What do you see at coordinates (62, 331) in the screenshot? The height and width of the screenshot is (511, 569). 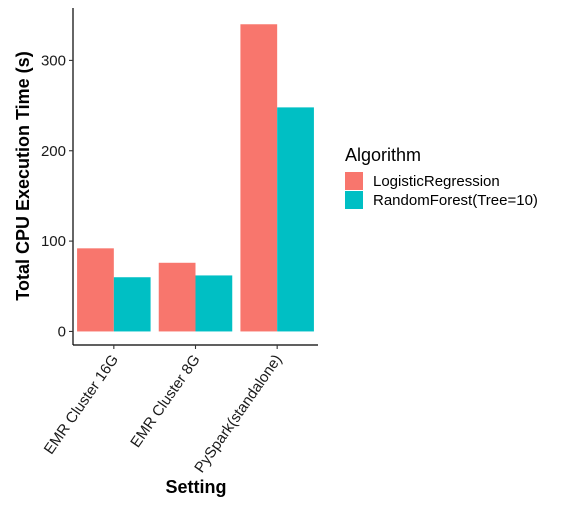 I see `y-tick-label: 0` at bounding box center [62, 331].